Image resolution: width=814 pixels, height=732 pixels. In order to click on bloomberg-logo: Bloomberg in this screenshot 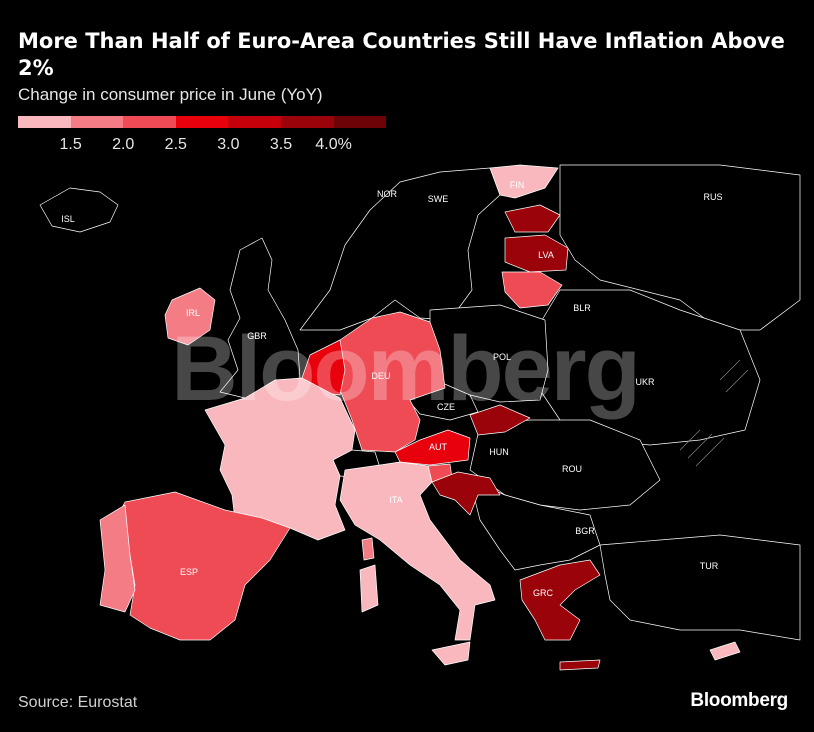, I will do `click(739, 700)`.